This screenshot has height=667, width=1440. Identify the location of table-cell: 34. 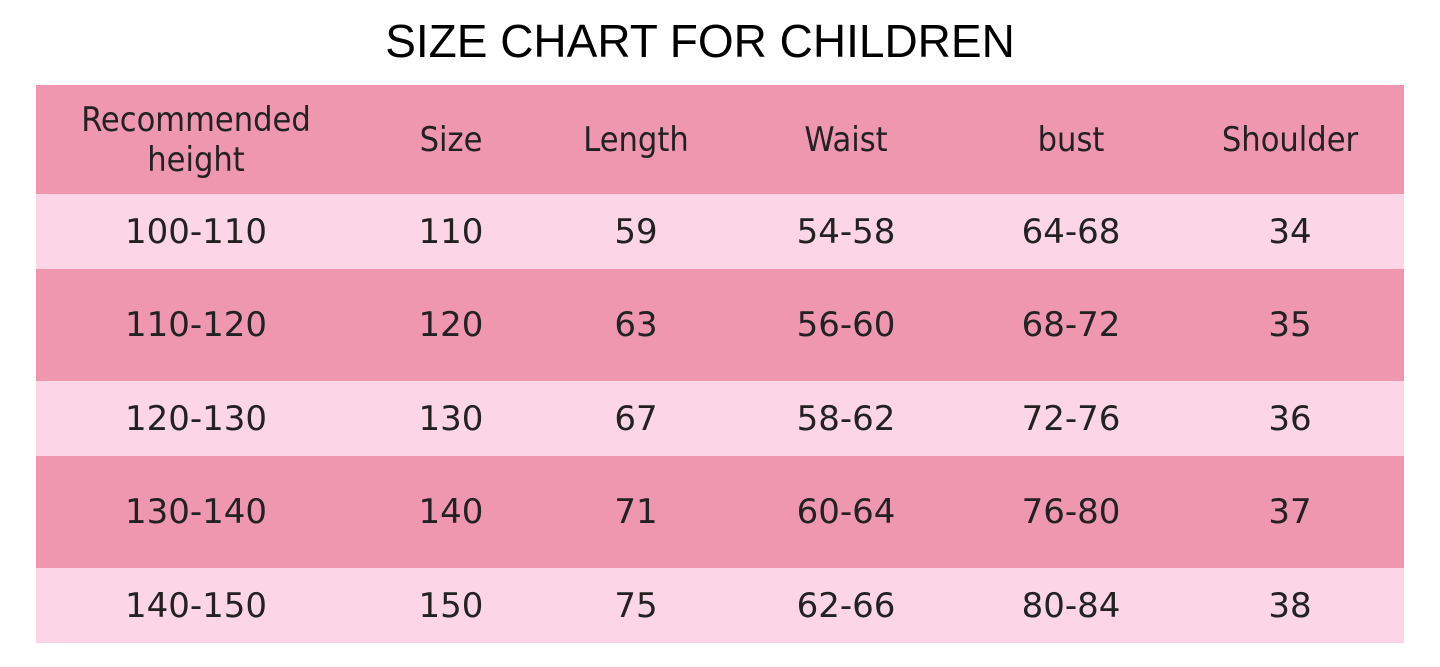
(1290, 231).